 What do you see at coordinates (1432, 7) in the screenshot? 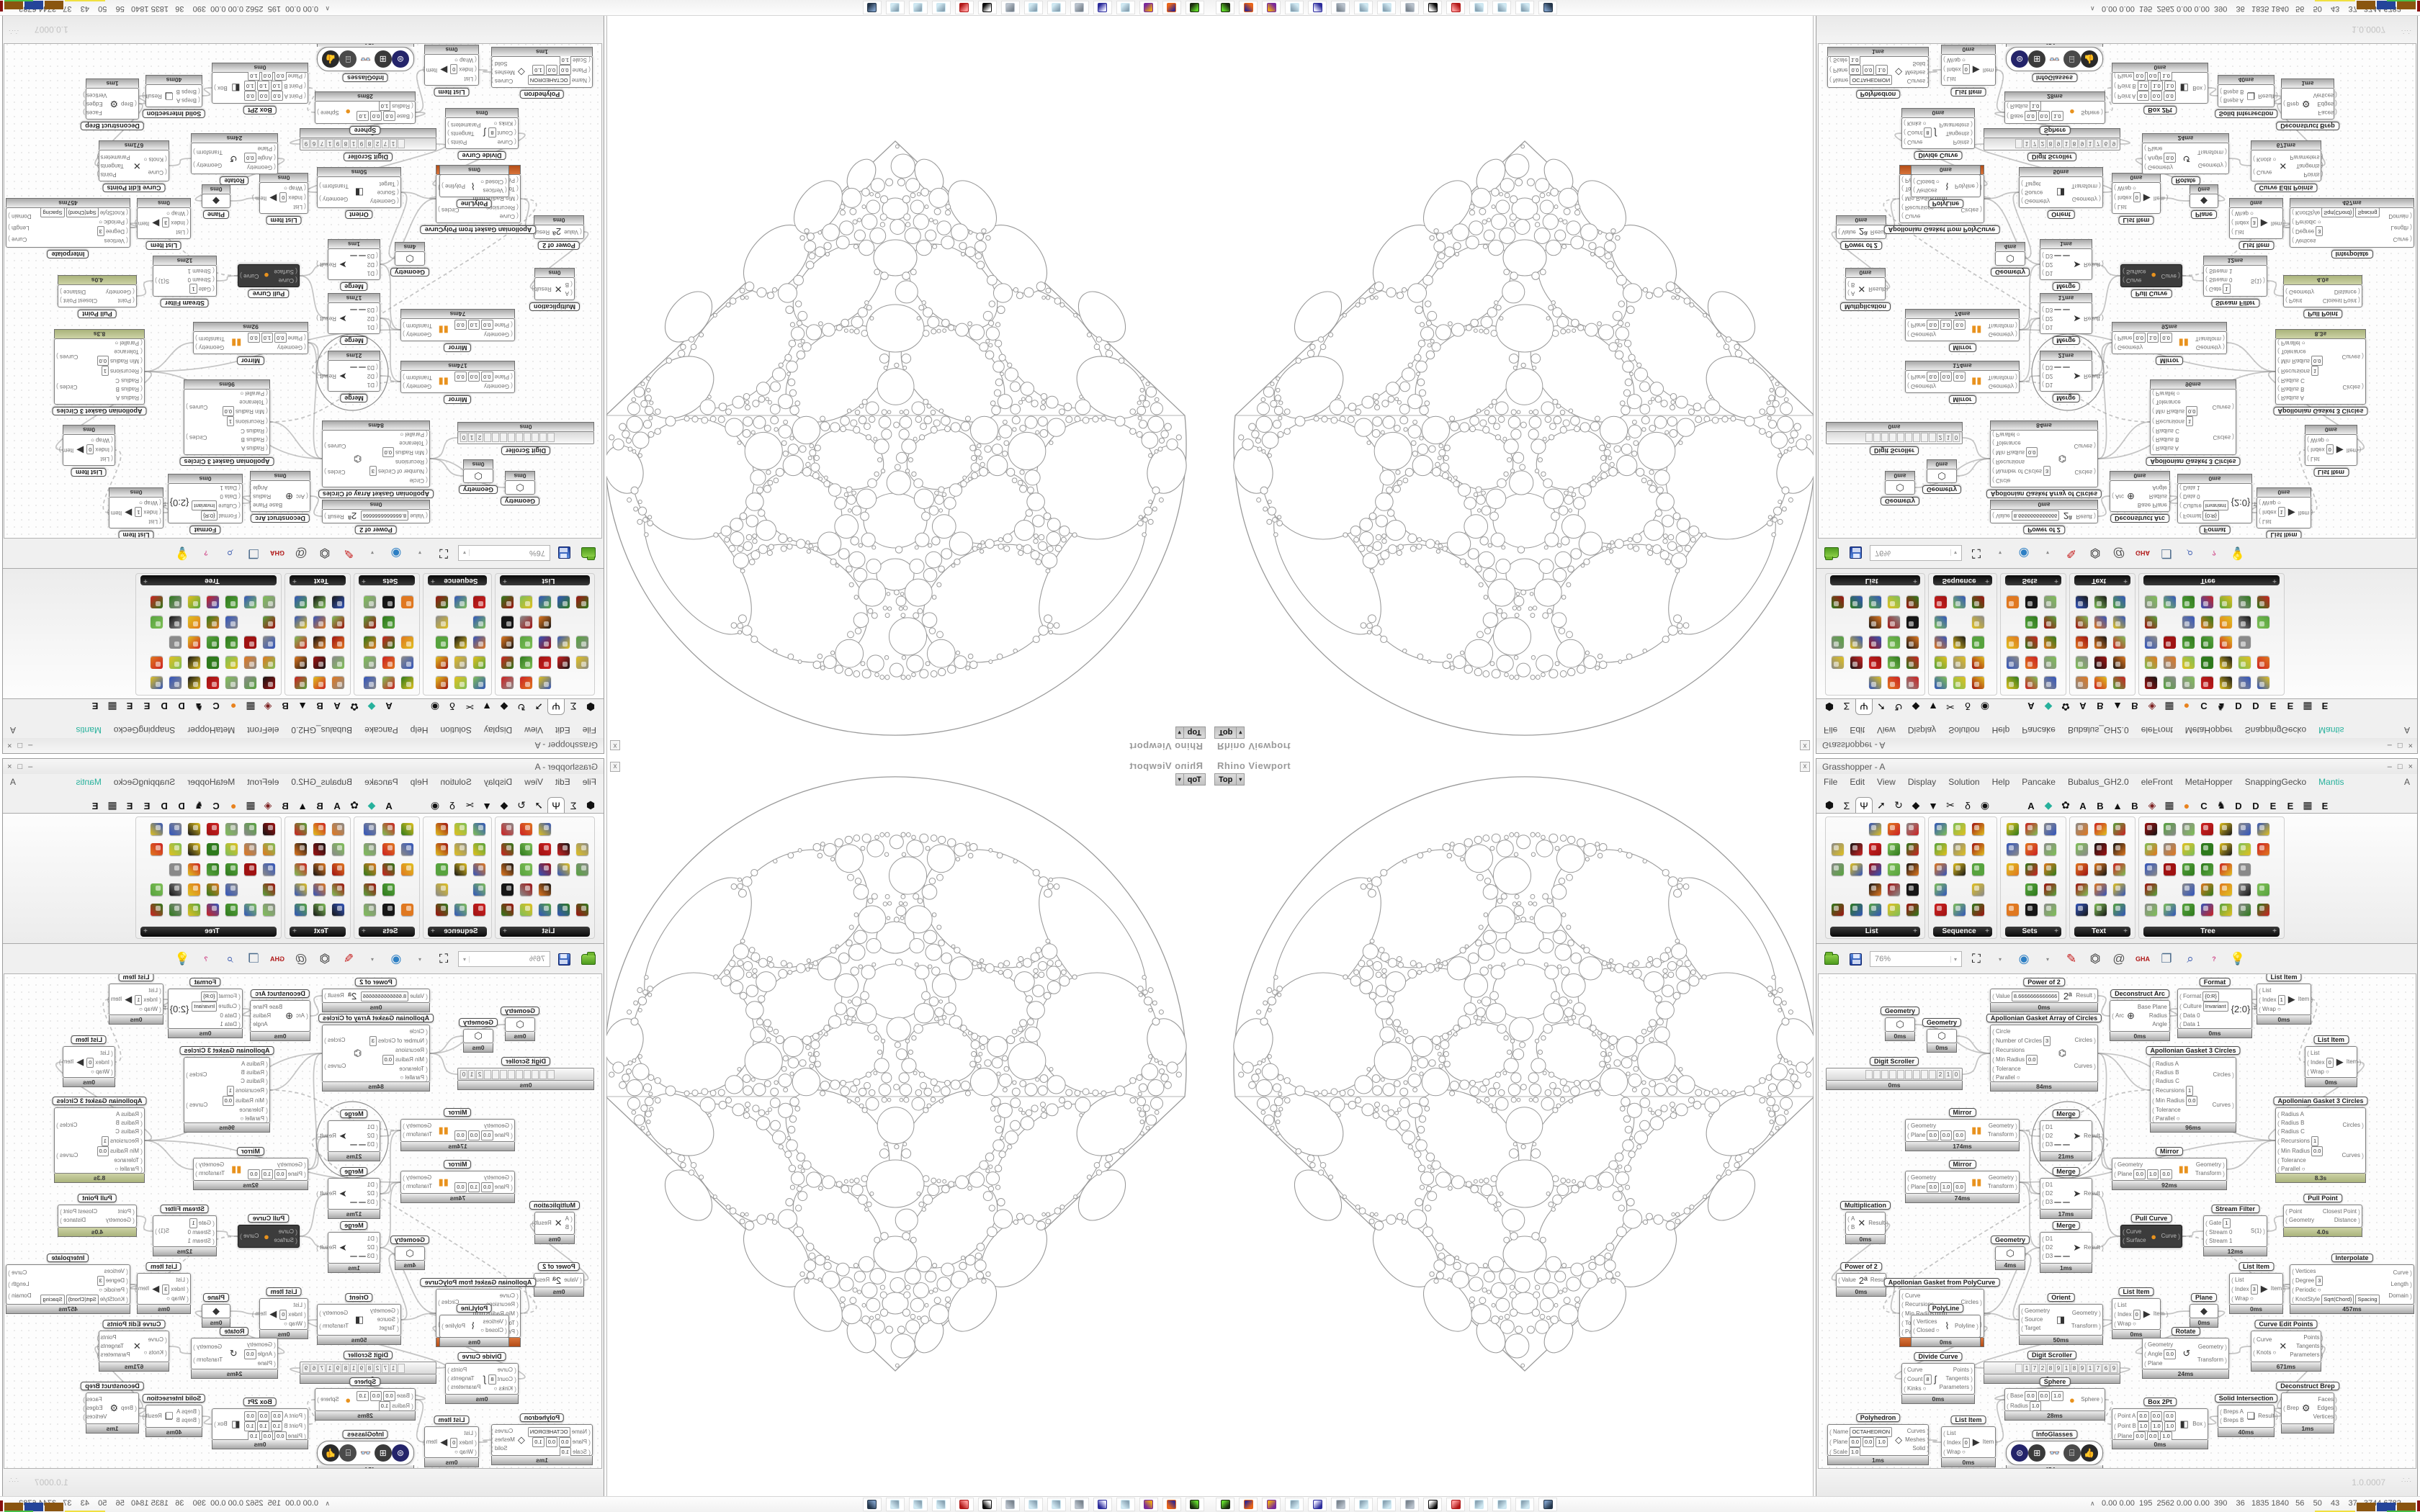
I see `taskbar-cat-icon` at bounding box center [1432, 7].